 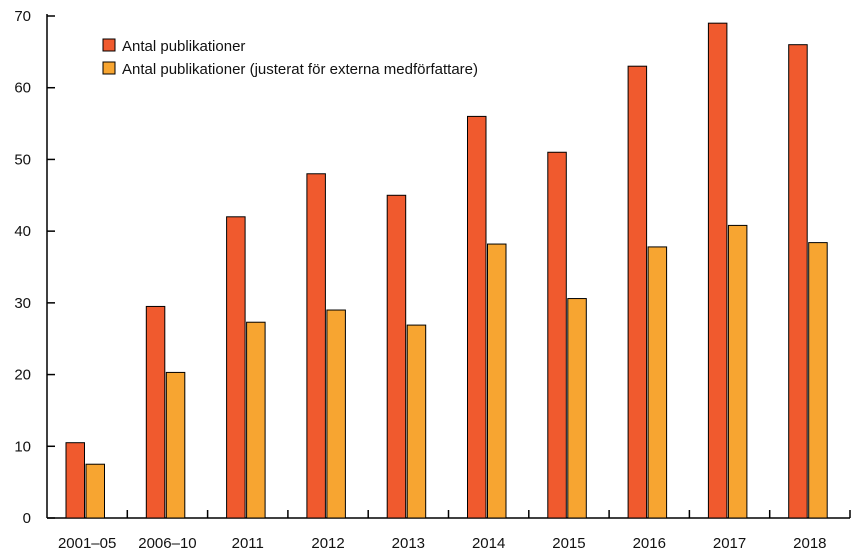 I want to click on bar-series-1-2015, so click(x=557, y=335).